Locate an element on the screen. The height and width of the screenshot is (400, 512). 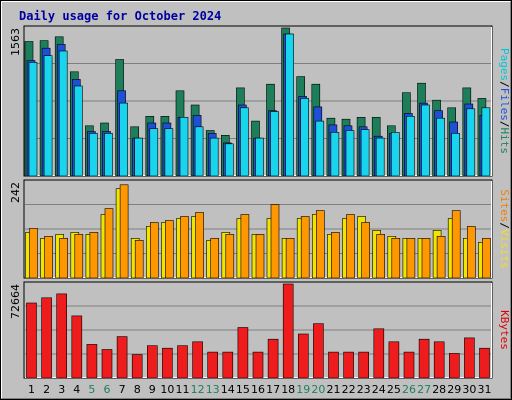
day-label-22: 22 is located at coordinates (349, 389).